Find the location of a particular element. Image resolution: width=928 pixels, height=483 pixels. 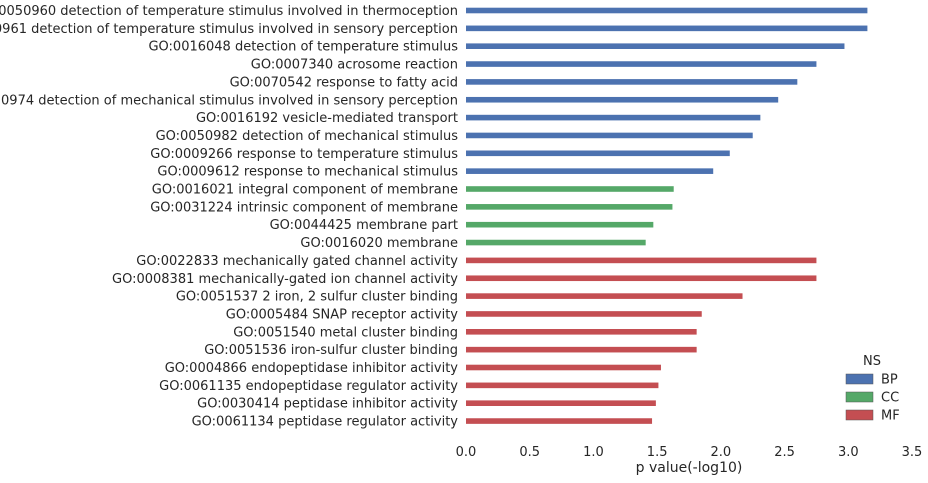

category-label: GO:0051540 metal cluster binding is located at coordinates (345, 332).